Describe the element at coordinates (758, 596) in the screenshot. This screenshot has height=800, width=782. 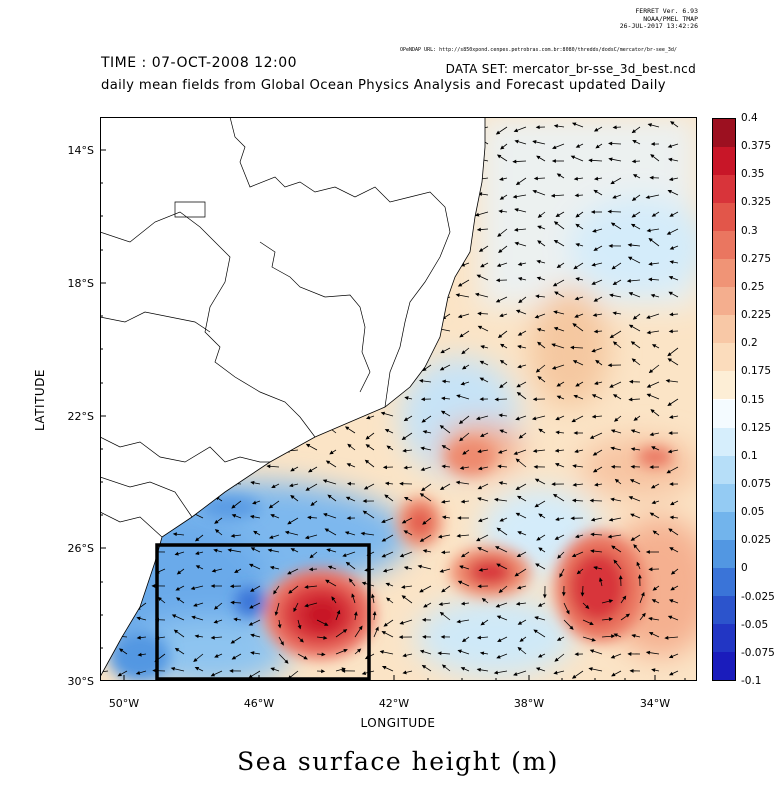
I see `colorbar-tick-label: -0.025` at that location.